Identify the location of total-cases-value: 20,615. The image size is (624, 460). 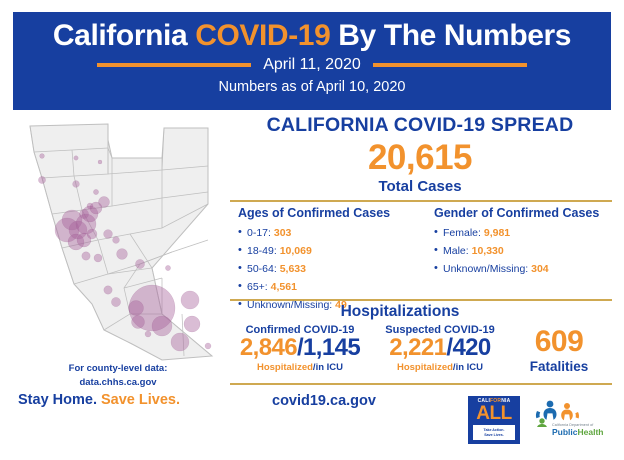
(420, 157).